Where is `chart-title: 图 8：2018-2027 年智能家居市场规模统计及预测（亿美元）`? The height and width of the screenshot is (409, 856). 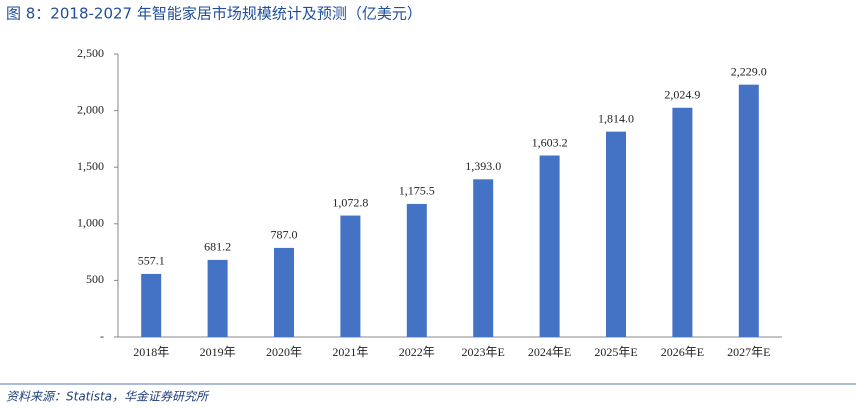 chart-title: 图 8：2018-2027 年智能家居市场规模统计及预测（亿美元） is located at coordinates (214, 14).